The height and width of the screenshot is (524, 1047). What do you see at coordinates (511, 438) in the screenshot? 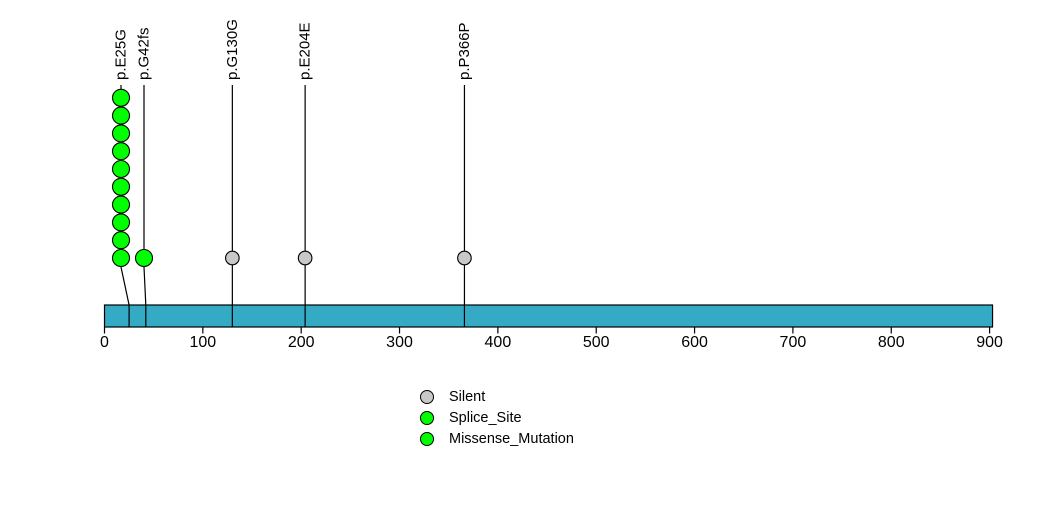
I see `legend-label-missense-mutation: Missense_Mutation` at bounding box center [511, 438].